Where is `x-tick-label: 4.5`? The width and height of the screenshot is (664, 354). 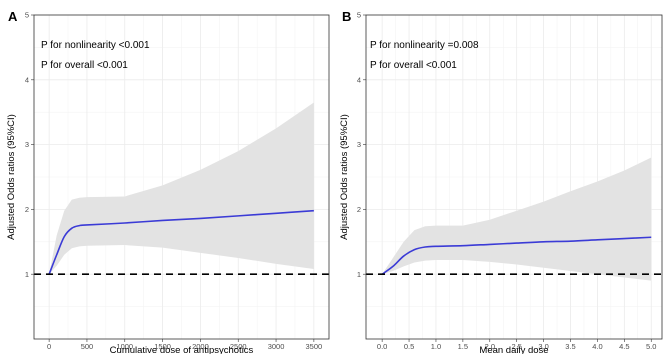 x-tick-label: 4.5 is located at coordinates (624, 346).